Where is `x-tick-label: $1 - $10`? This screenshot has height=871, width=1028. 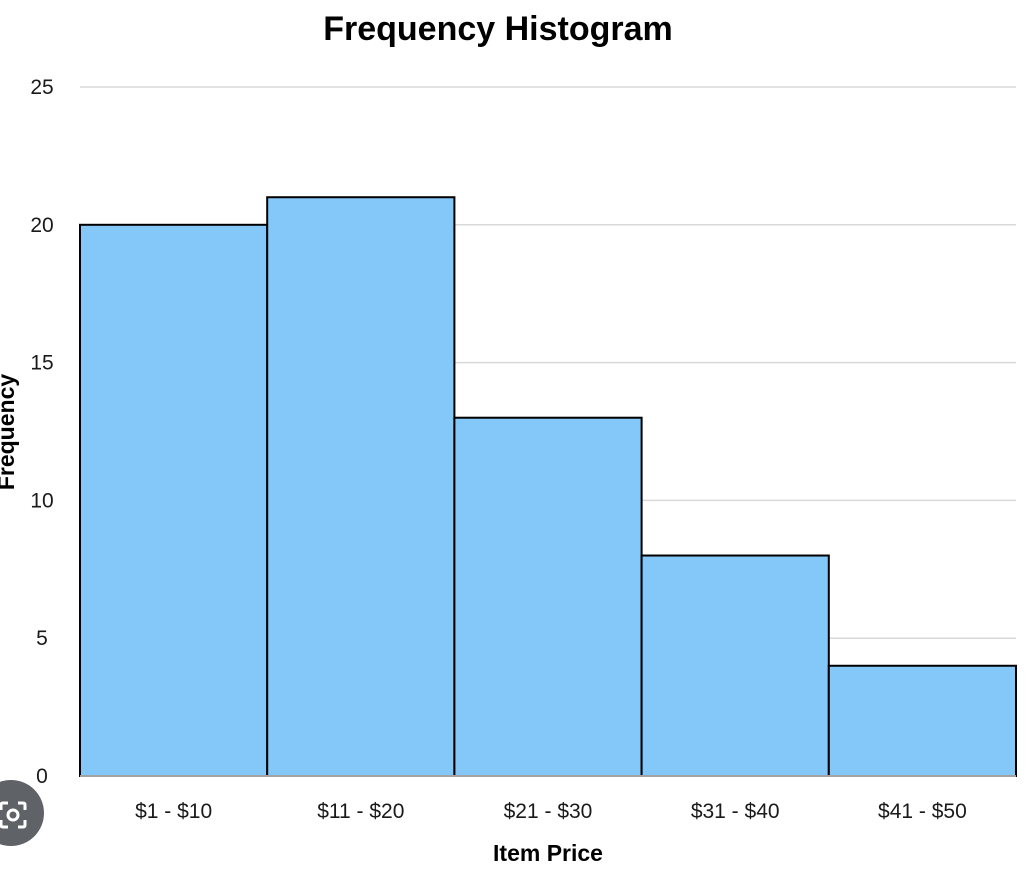 x-tick-label: $1 - $10 is located at coordinates (173, 811).